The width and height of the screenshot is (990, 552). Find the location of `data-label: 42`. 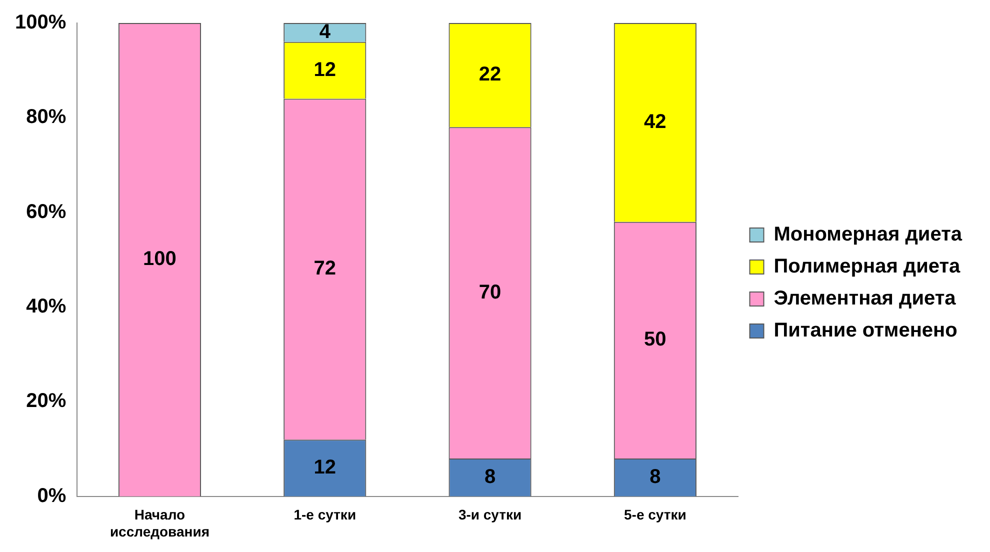

data-label: 42 is located at coordinates (655, 121).